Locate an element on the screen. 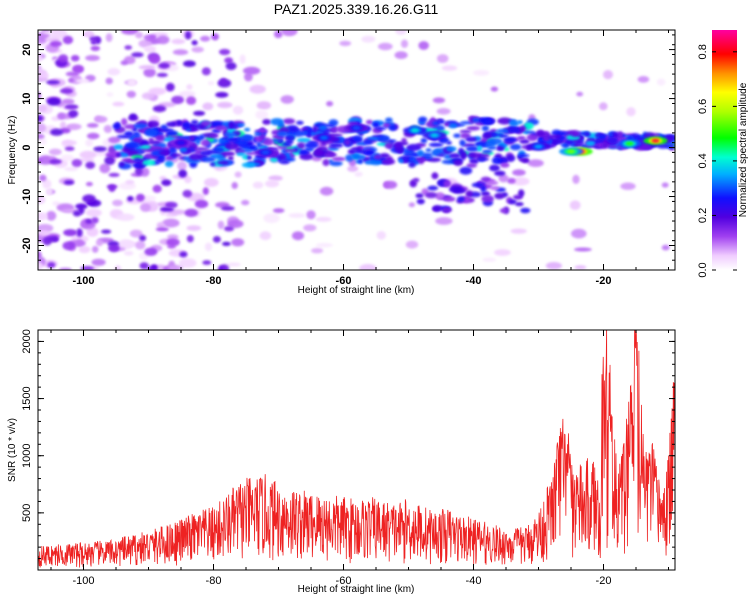  spectrogram-x-tick-label: -40 is located at coordinates (474, 281).